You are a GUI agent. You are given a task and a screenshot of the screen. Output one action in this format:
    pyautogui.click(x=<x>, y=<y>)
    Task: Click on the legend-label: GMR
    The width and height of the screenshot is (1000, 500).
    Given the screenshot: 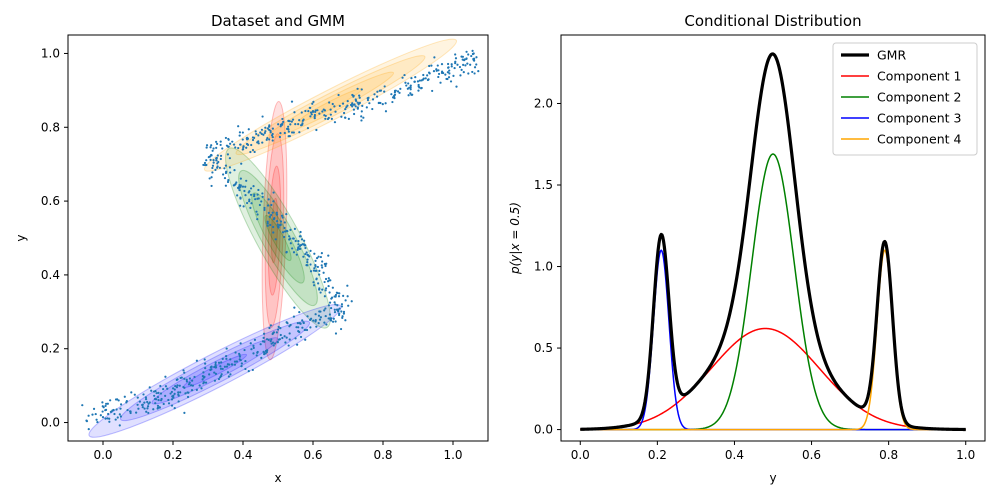 What is the action you would take?
    pyautogui.click(x=891, y=55)
    